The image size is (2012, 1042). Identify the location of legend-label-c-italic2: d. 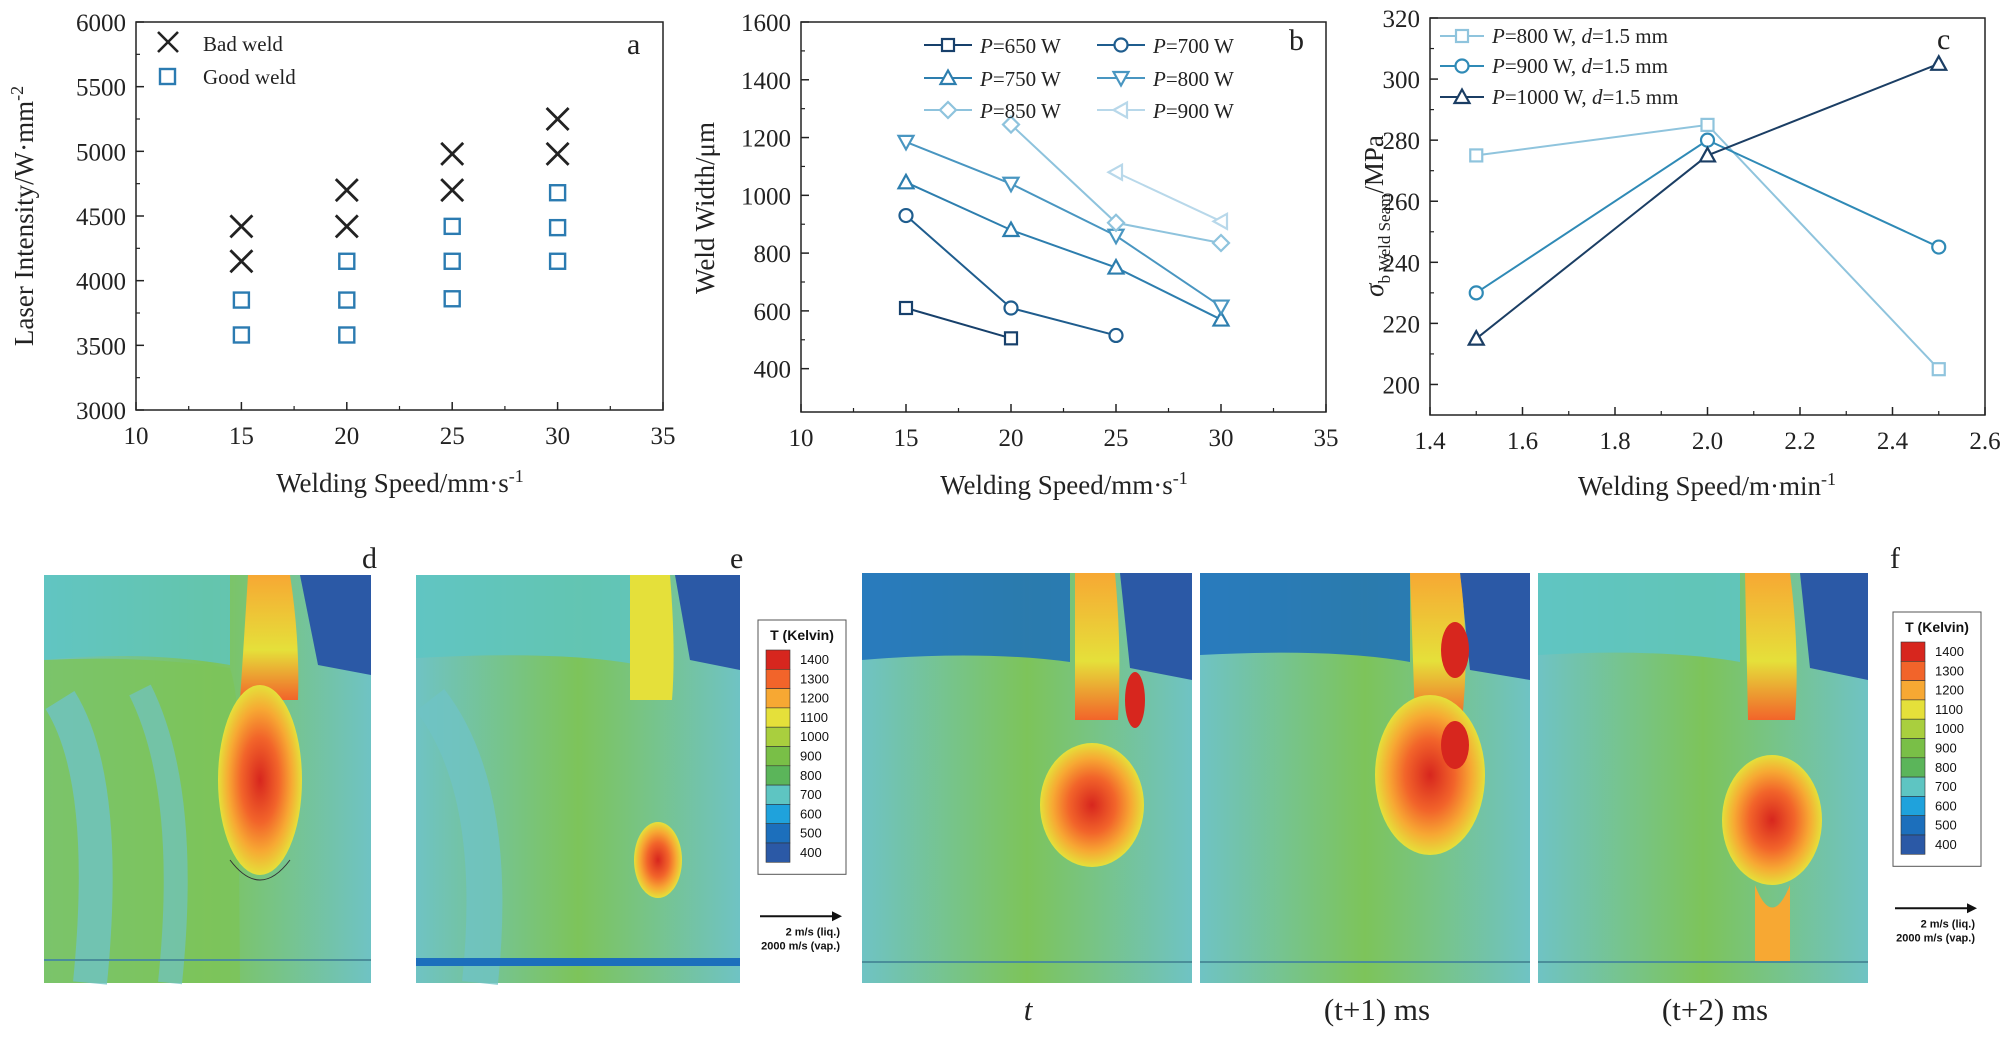
(1586, 36).